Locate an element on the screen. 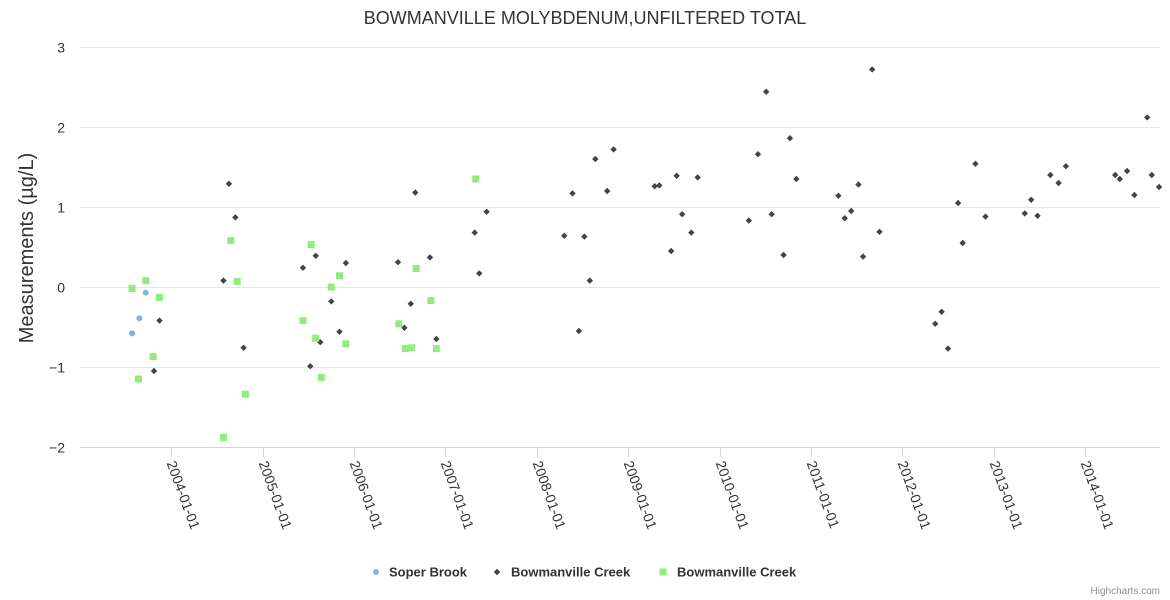  legend-label: Soper Brook is located at coordinates (428, 572).